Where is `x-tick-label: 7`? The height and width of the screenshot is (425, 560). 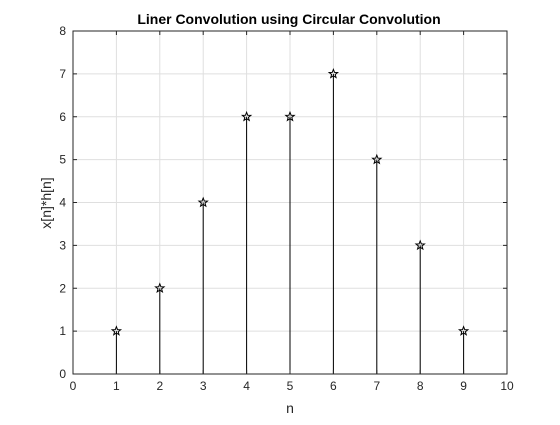
x-tick-label: 7 is located at coordinates (376, 386).